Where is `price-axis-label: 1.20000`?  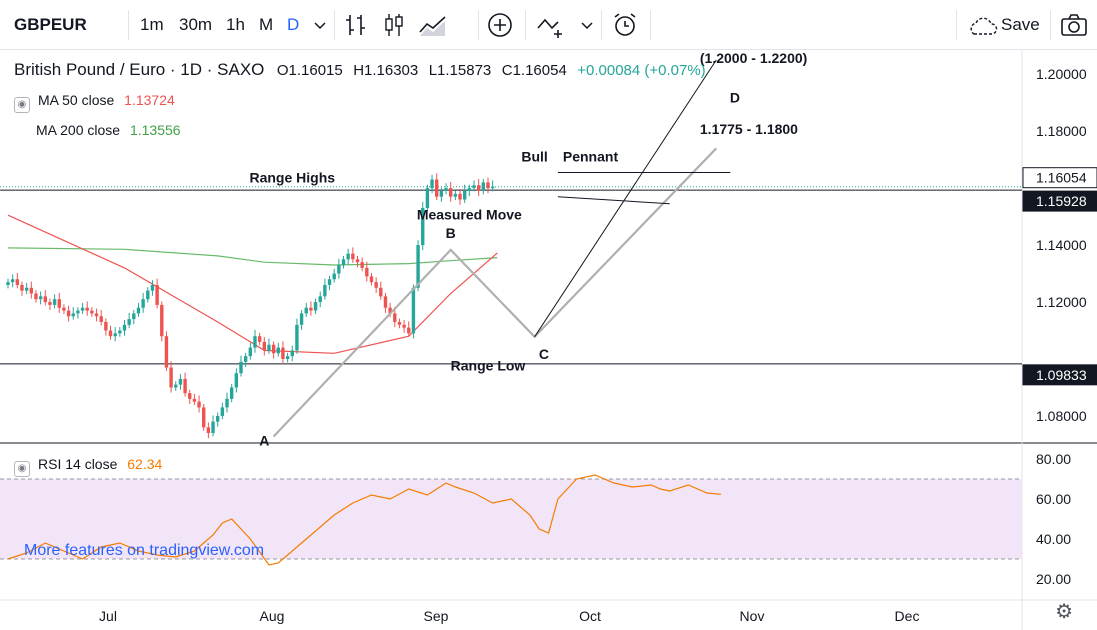
price-axis-label: 1.20000 is located at coordinates (1061, 74).